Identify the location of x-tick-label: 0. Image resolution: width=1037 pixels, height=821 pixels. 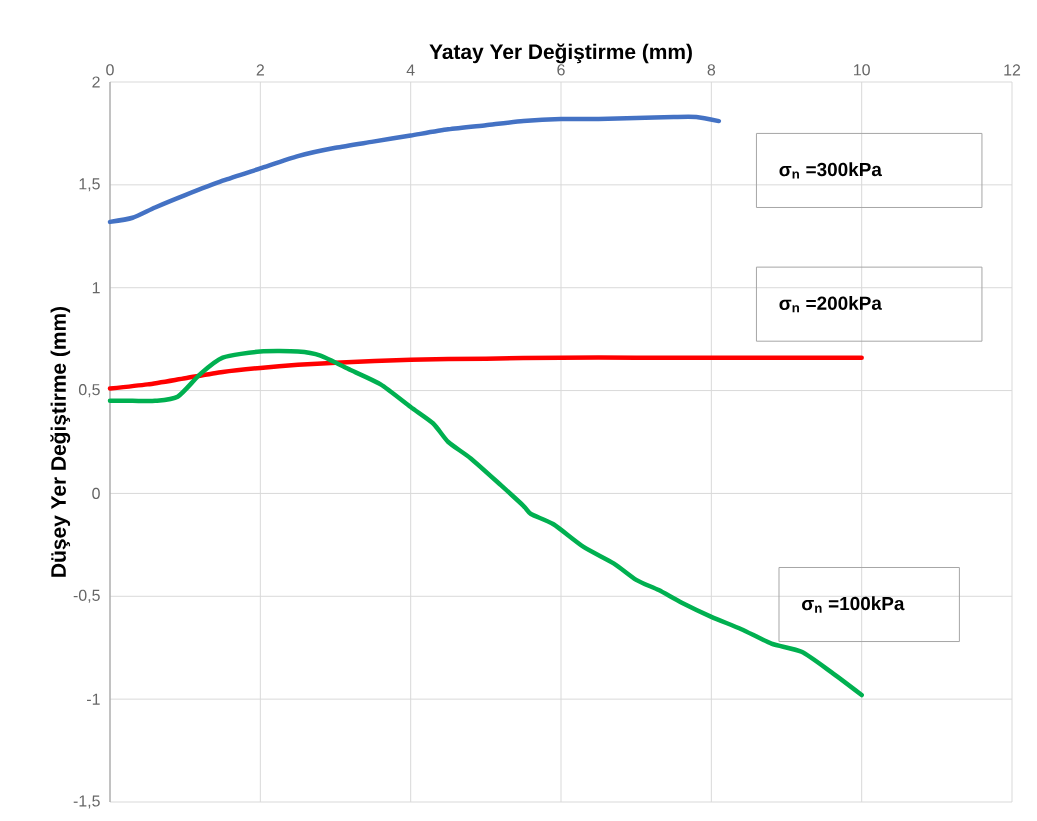
(110, 70).